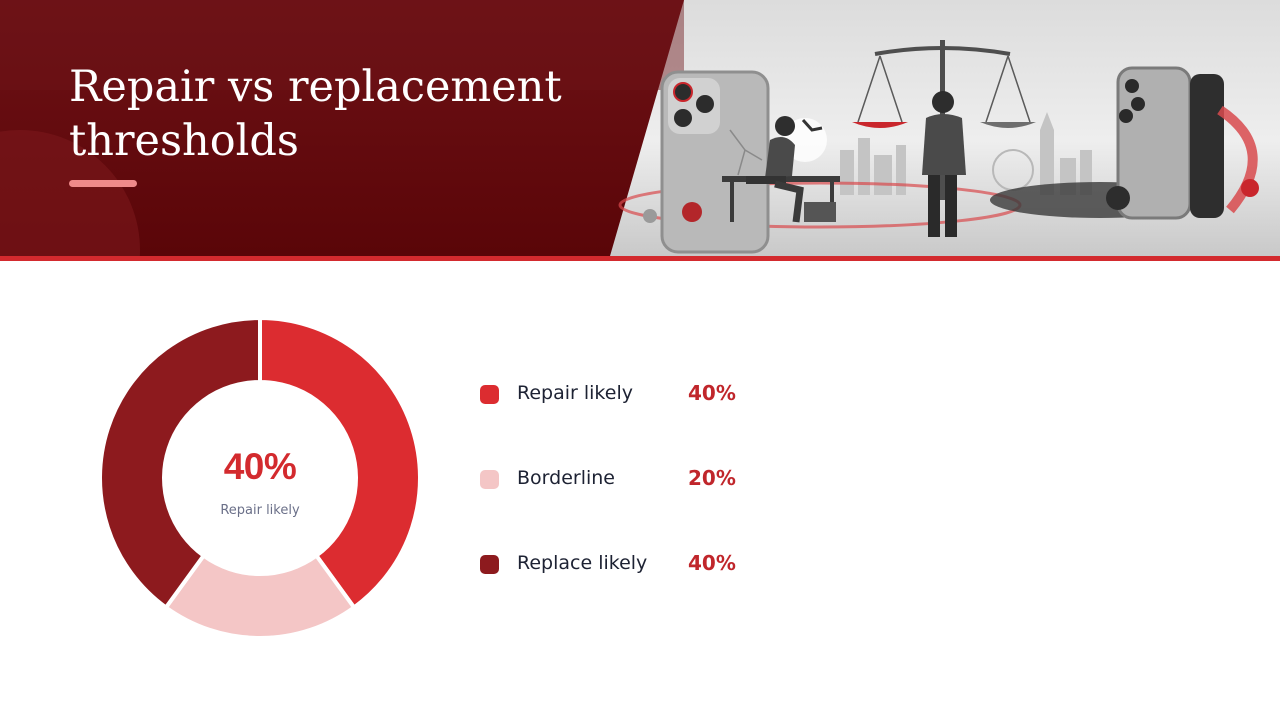 This screenshot has width=1280, height=720. I want to click on legend-item-repair: Repair likely 40%, so click(630, 395).